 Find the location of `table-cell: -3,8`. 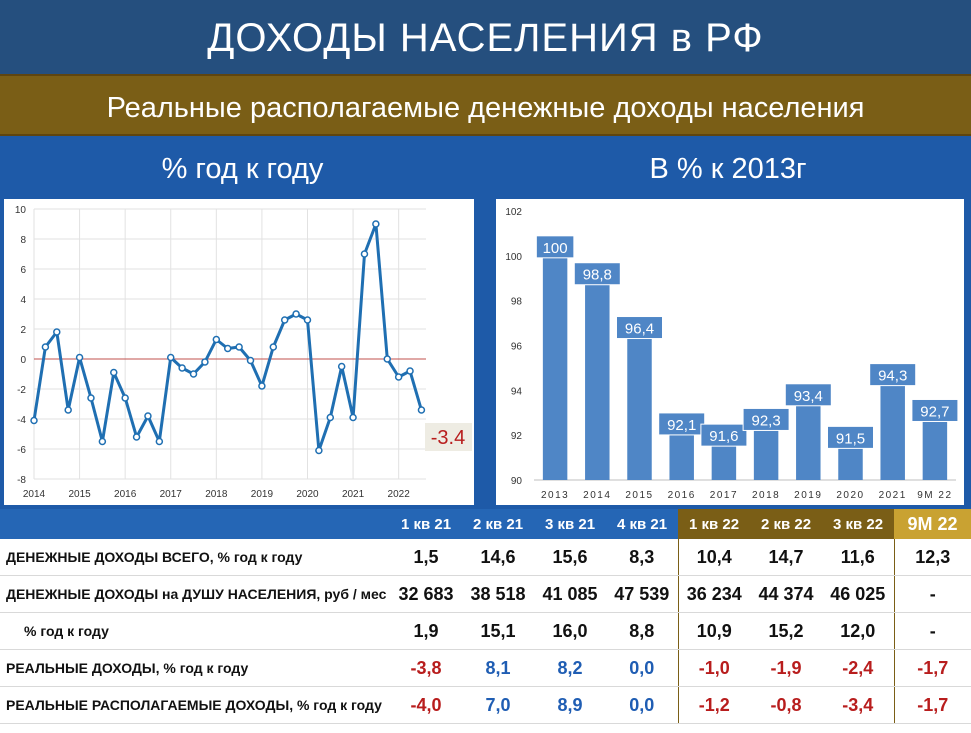

table-cell: -3,8 is located at coordinates (426, 668).